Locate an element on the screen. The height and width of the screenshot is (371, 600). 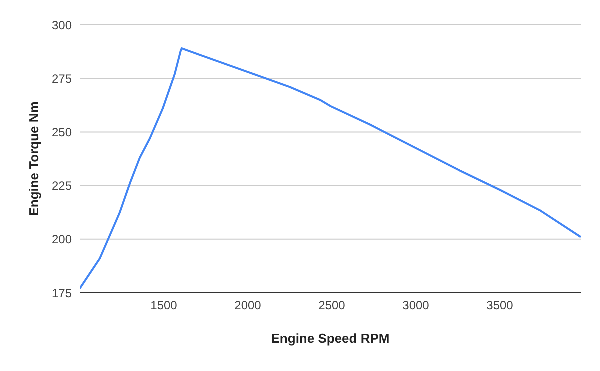
y-axis-title: Engine Torque Nm is located at coordinates (34, 159).